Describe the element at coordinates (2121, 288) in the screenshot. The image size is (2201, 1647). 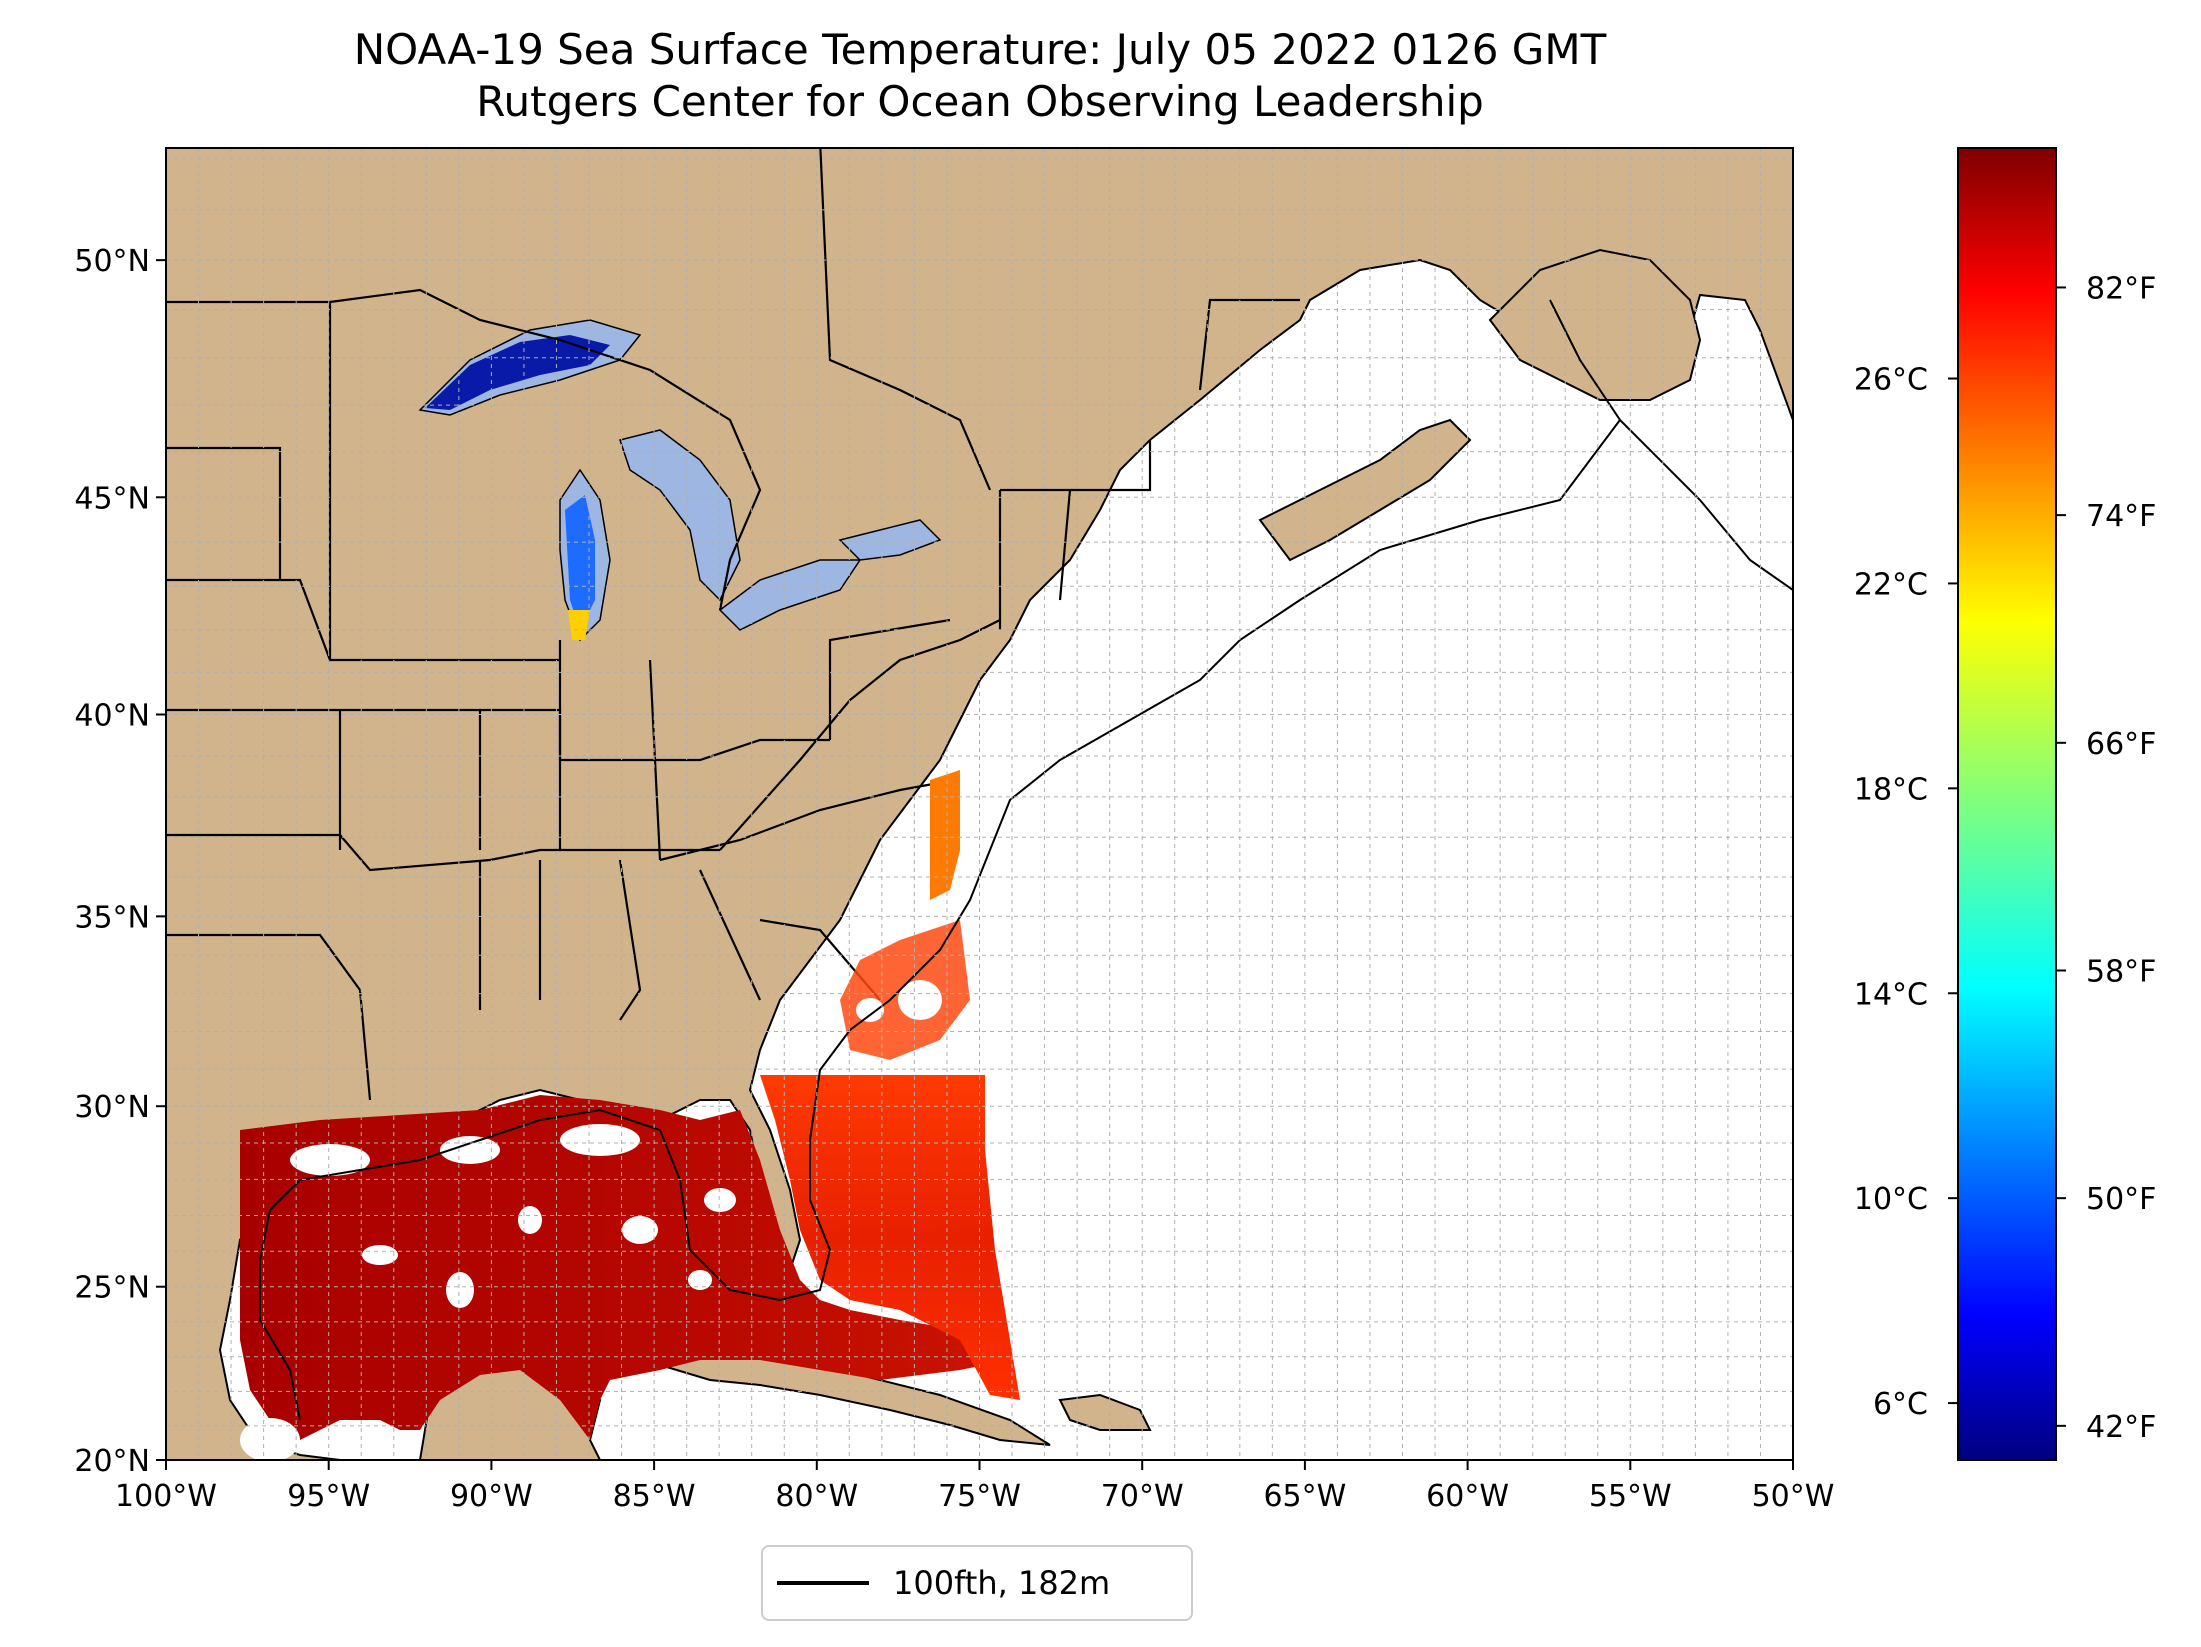
I see `colorbar-f-label: 82°F` at that location.